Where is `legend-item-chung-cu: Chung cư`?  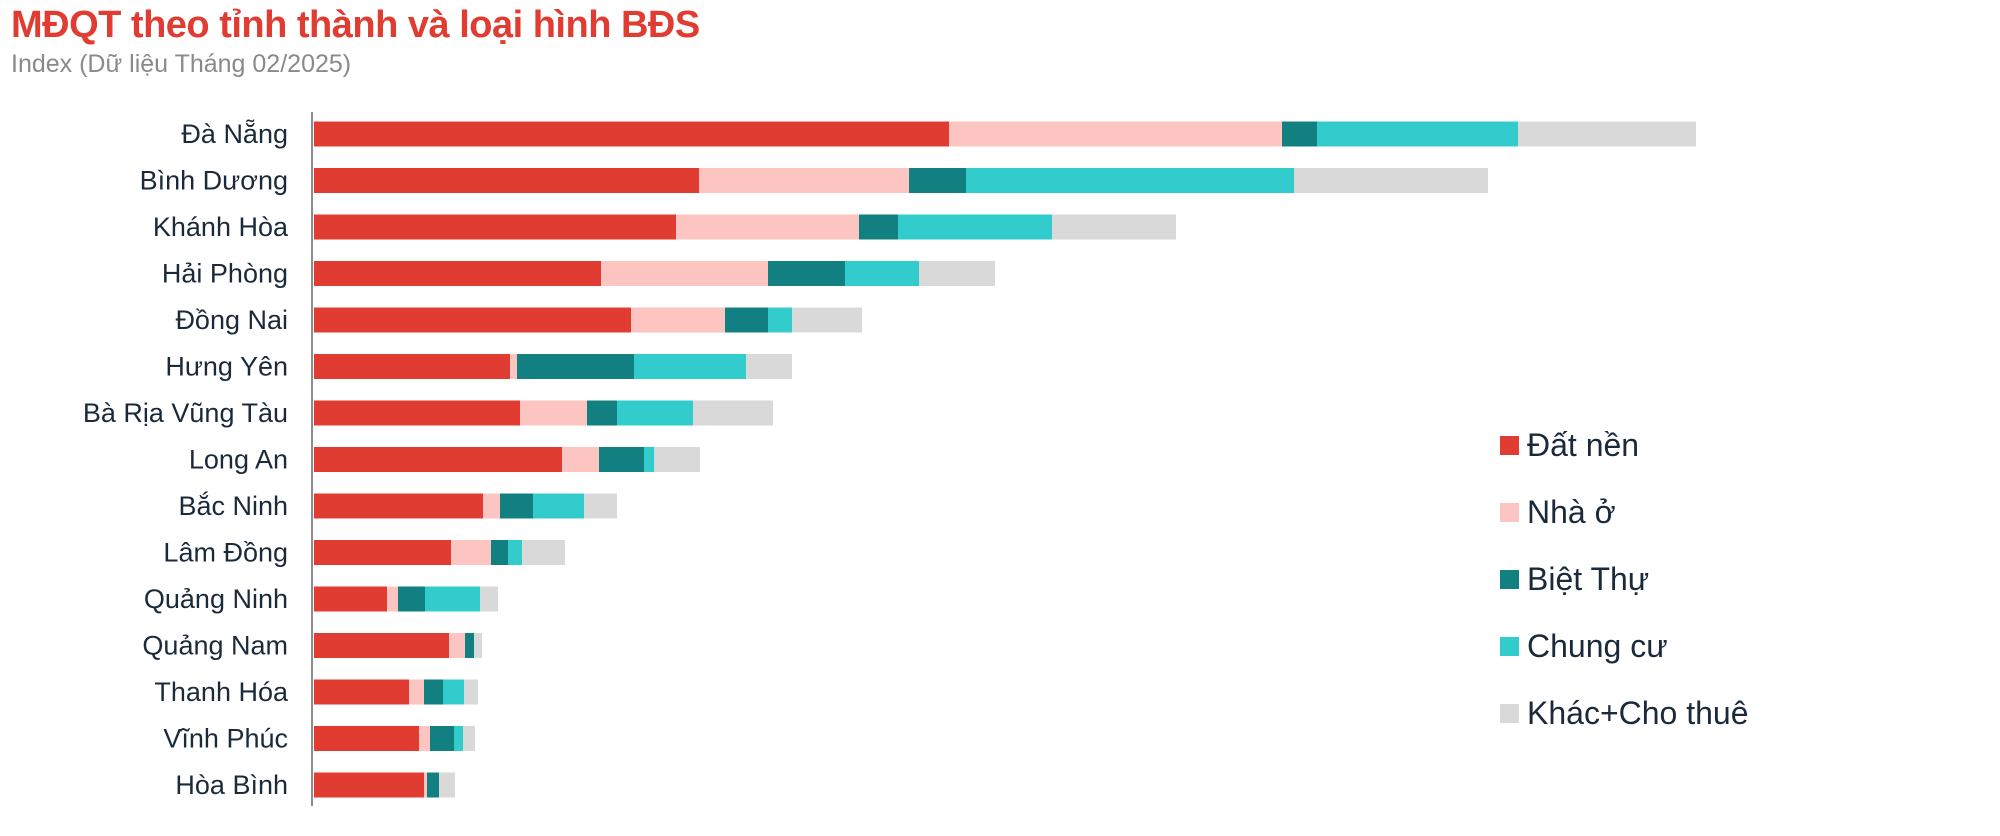
legend-item-chung-cu: Chung cư is located at coordinates (1624, 646).